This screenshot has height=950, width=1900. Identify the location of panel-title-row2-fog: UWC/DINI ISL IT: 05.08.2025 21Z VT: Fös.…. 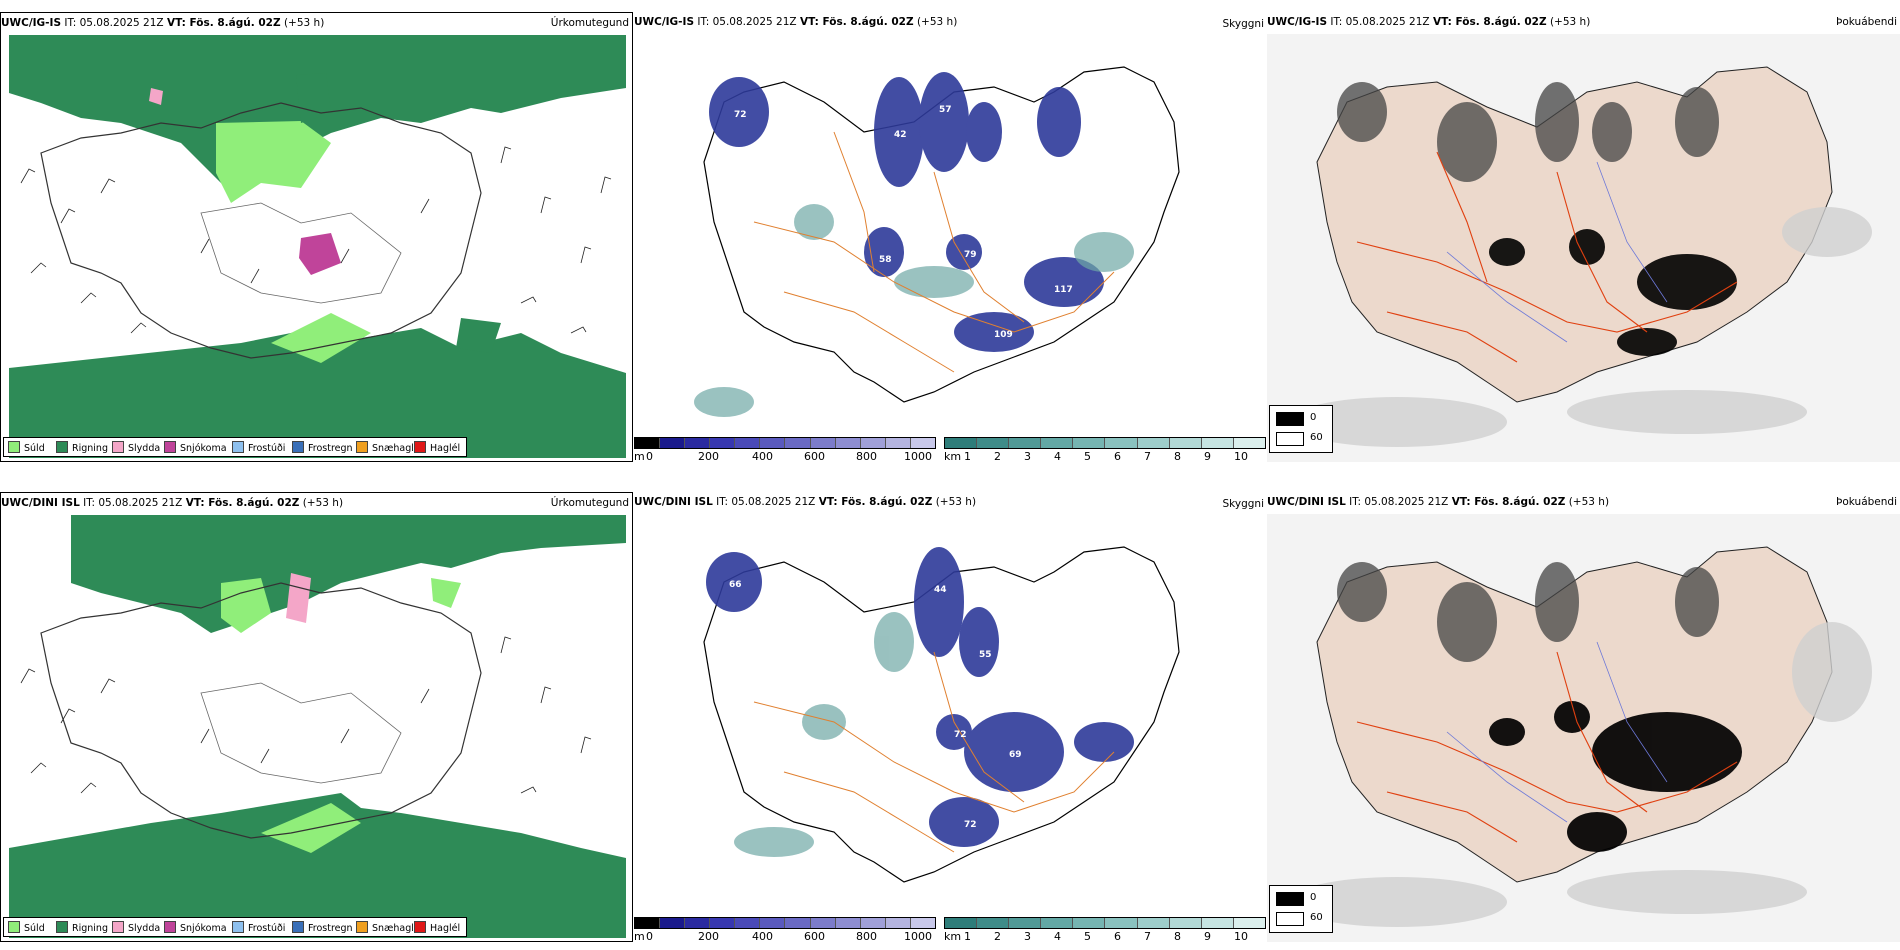
(1438, 502).